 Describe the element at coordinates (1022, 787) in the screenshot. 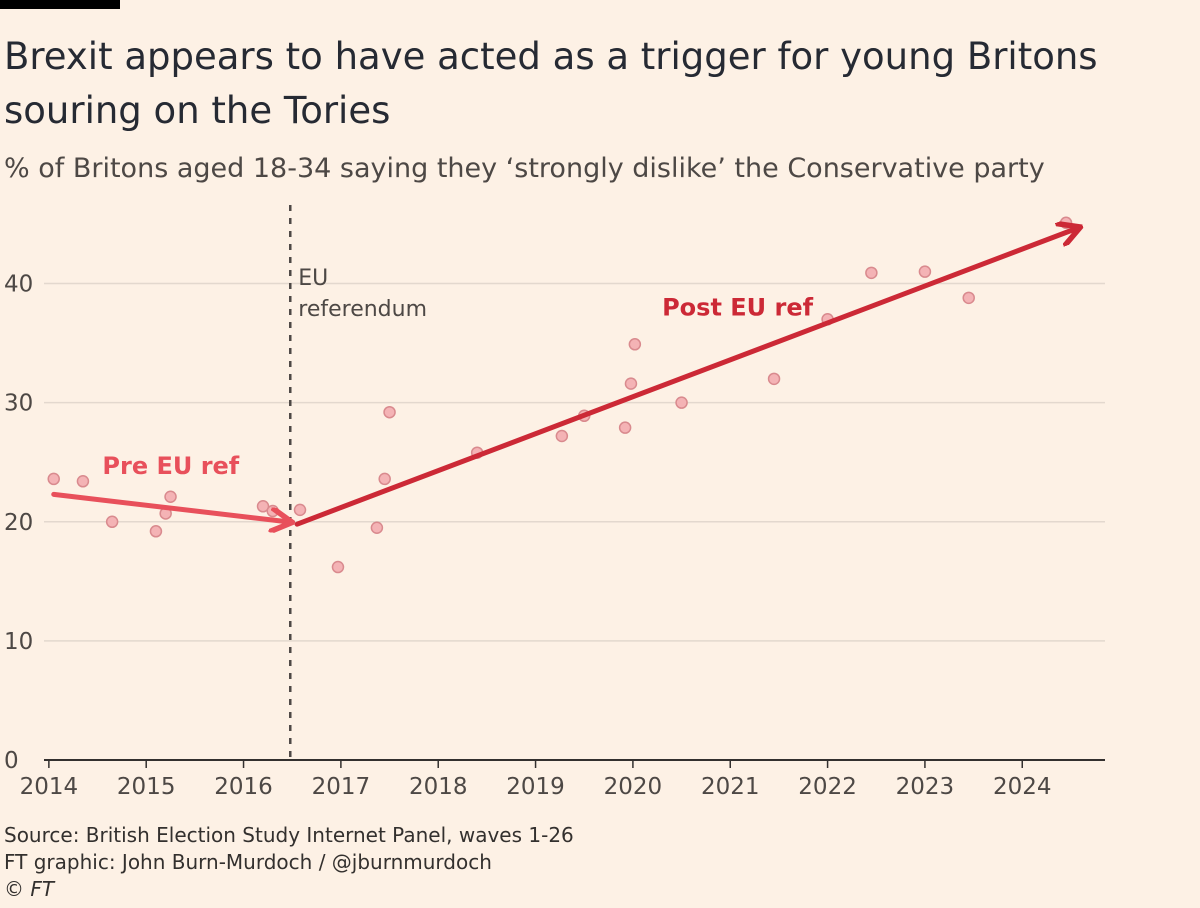

I see `x-tick-label: 2024` at that location.